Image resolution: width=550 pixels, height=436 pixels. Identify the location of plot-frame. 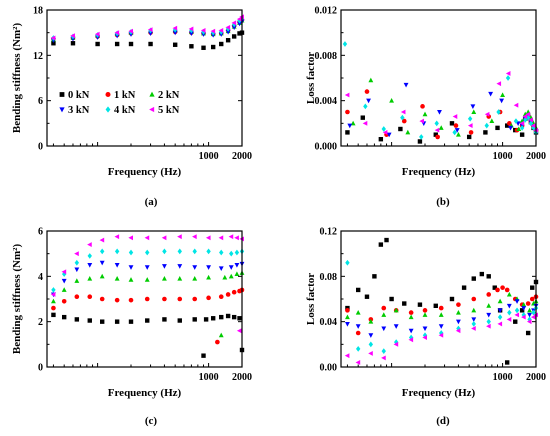
(144, 299).